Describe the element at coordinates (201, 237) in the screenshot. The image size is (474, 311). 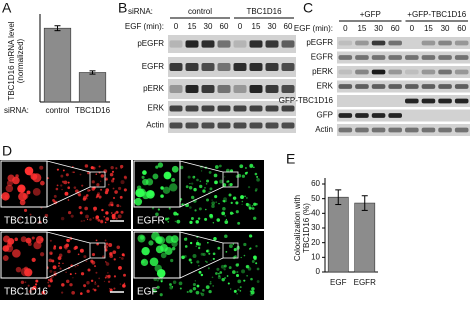
I see `inset-connector` at that location.